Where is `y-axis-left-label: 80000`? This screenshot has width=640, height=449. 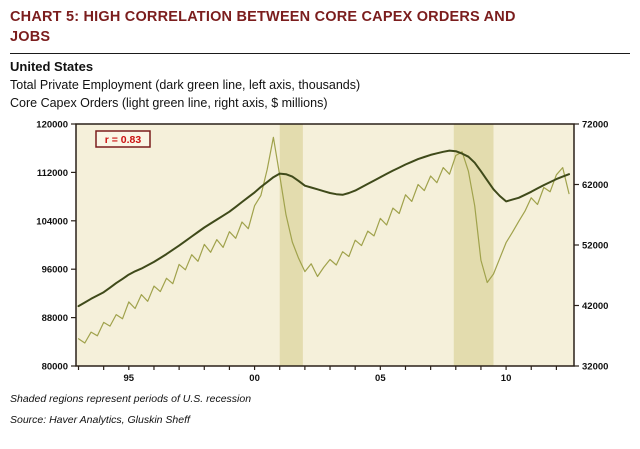
y-axis-left-label: 80000 is located at coordinates (55, 367).